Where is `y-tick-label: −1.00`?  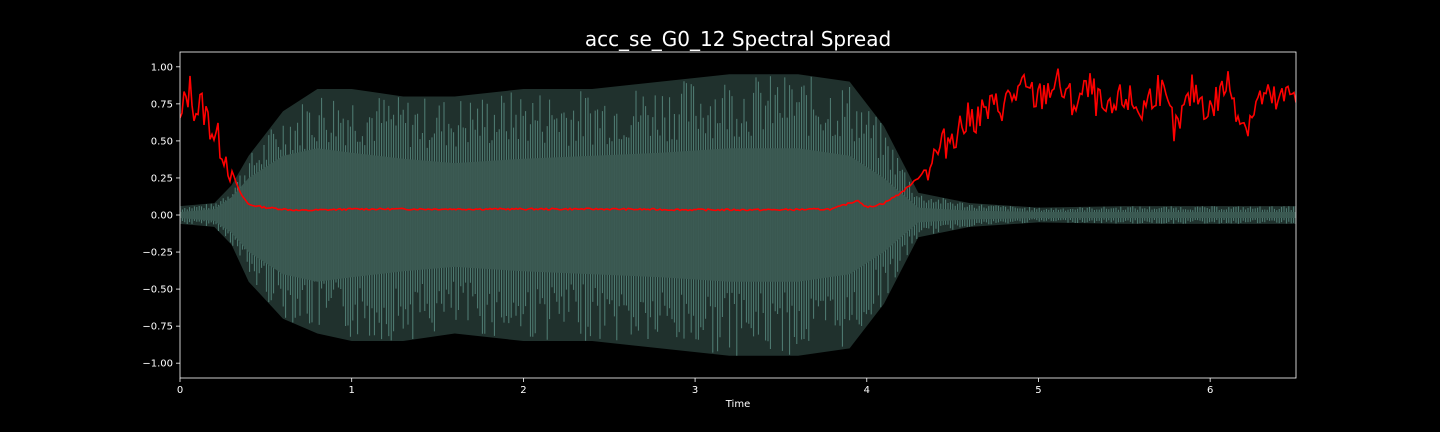 y-tick-label: −1.00 is located at coordinates (157, 364).